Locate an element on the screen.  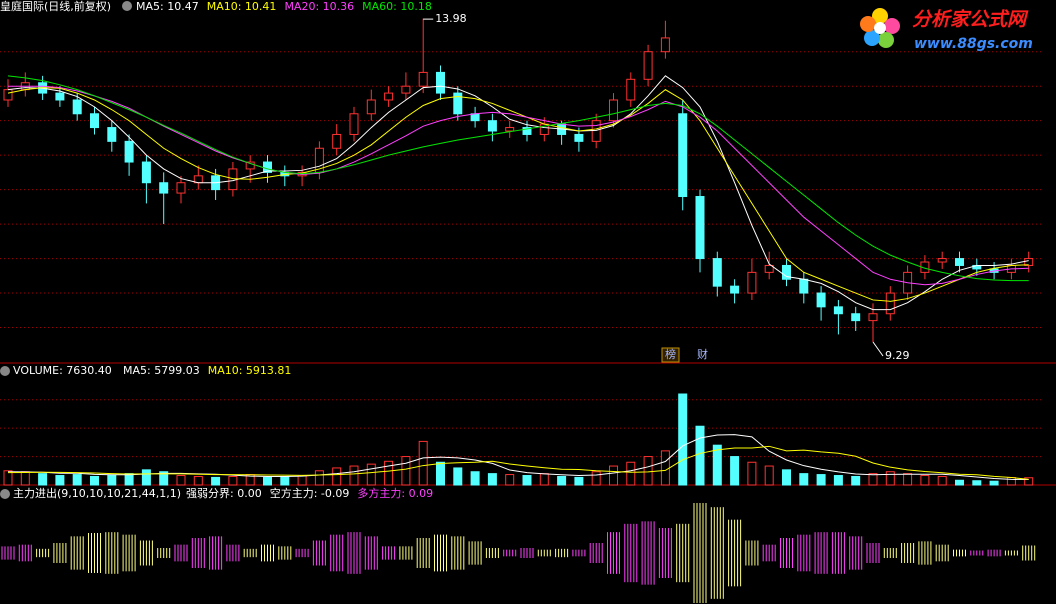
header-icons is located at coordinates (66, 250).